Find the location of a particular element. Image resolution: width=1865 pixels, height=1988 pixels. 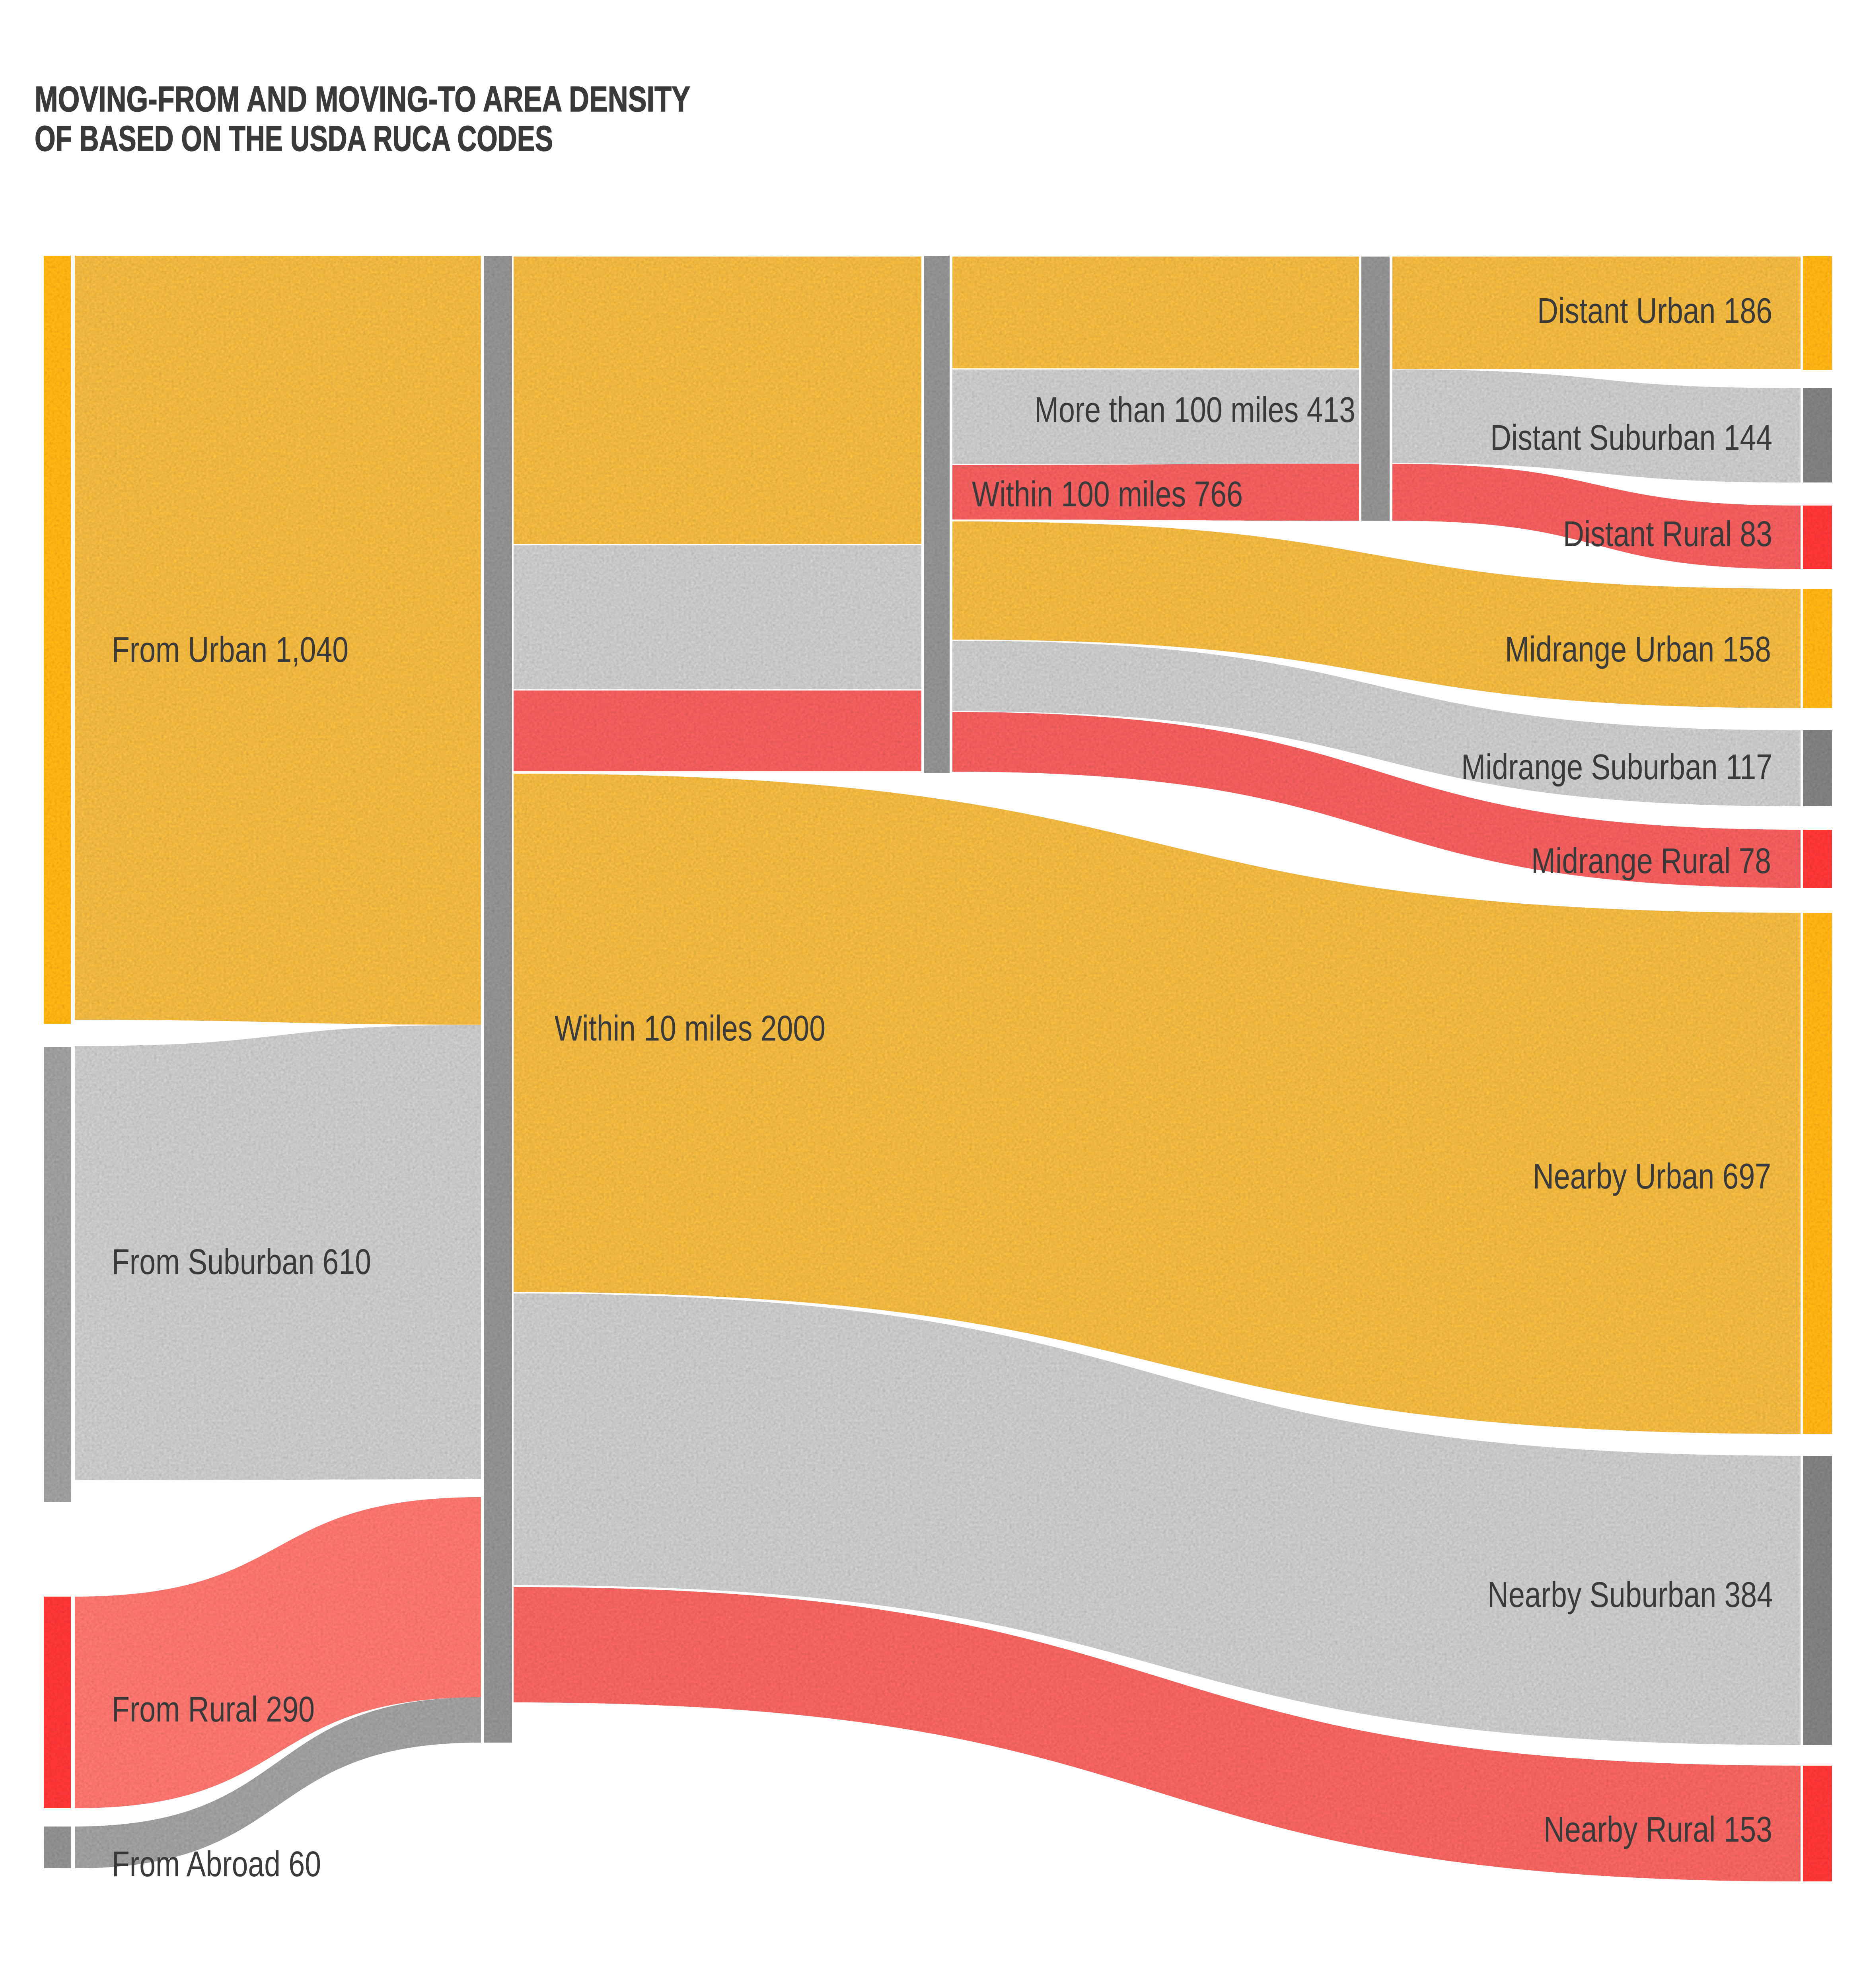

svg-text: Midrange Rural 78 is located at coordinates (1651, 861).